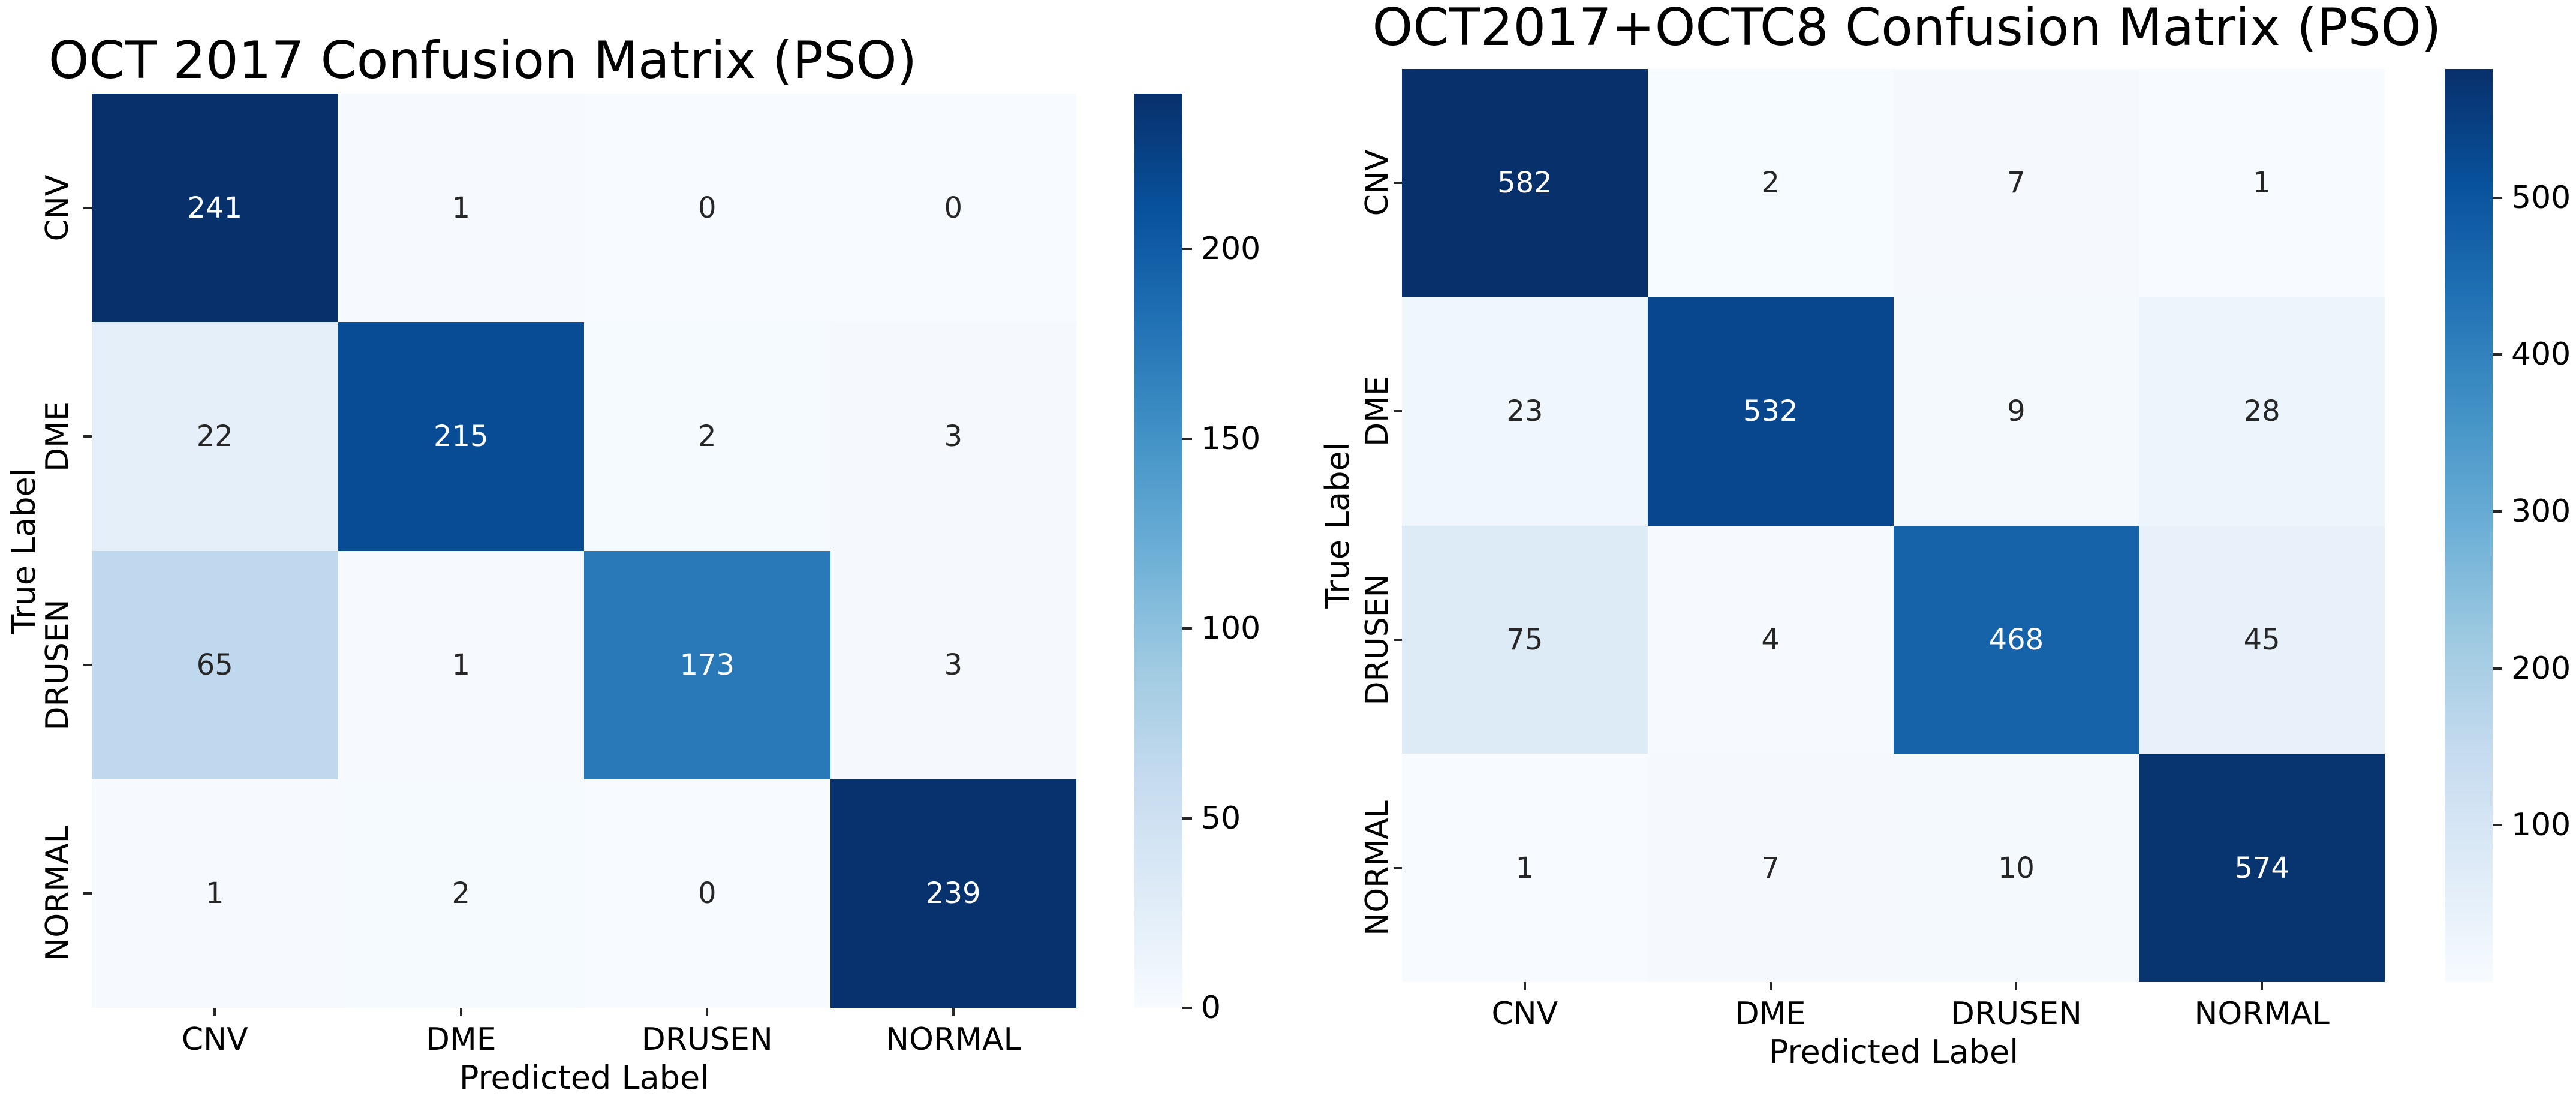 This screenshot has width=2576, height=1096. What do you see at coordinates (2541, 197) in the screenshot?
I see `colorbar-tick-label: 500` at bounding box center [2541, 197].